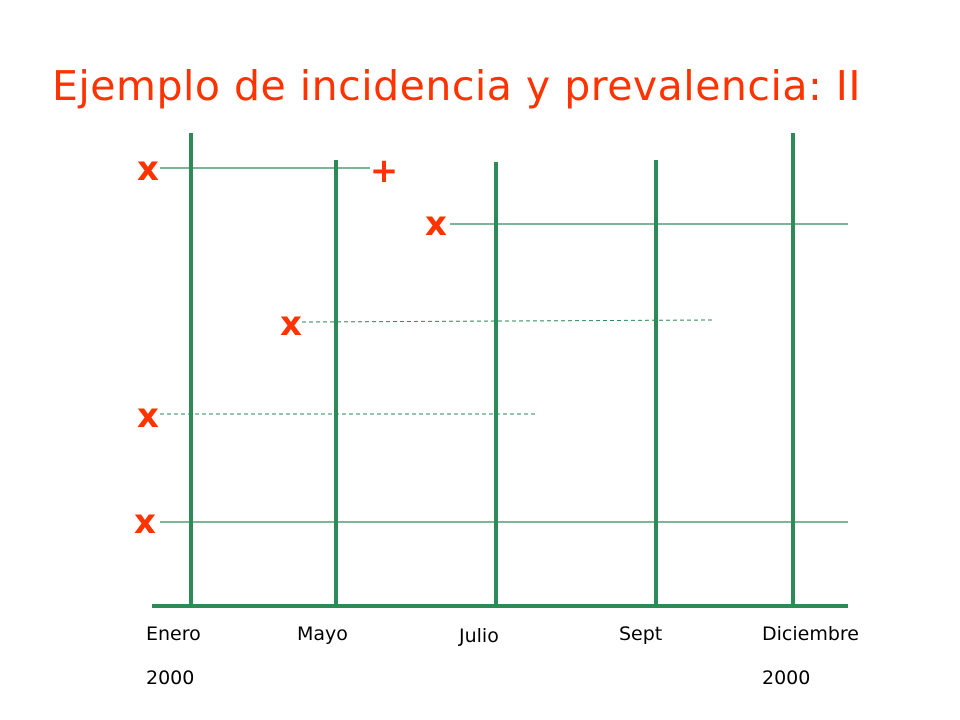  What do you see at coordinates (478, 636) in the screenshot?
I see `axis-label-julio: Julio` at bounding box center [478, 636].